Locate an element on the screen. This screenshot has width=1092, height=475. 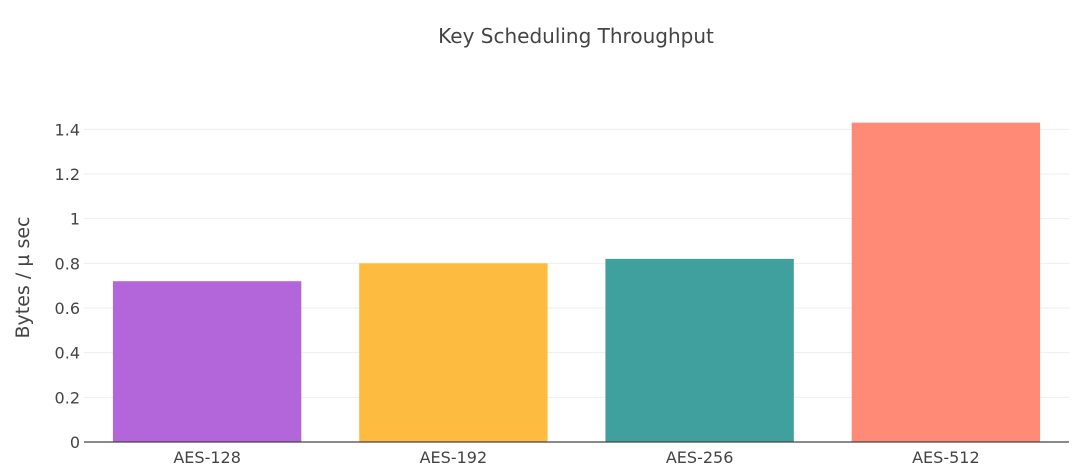
y-tick-label: 0.8 is located at coordinates (67, 263).